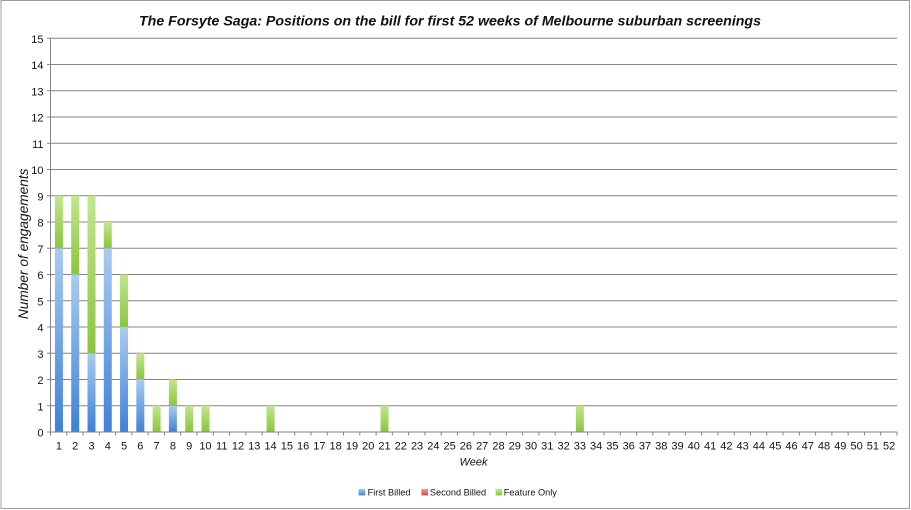  What do you see at coordinates (368, 447) in the screenshot?
I see `svg-text: 20` at bounding box center [368, 447].